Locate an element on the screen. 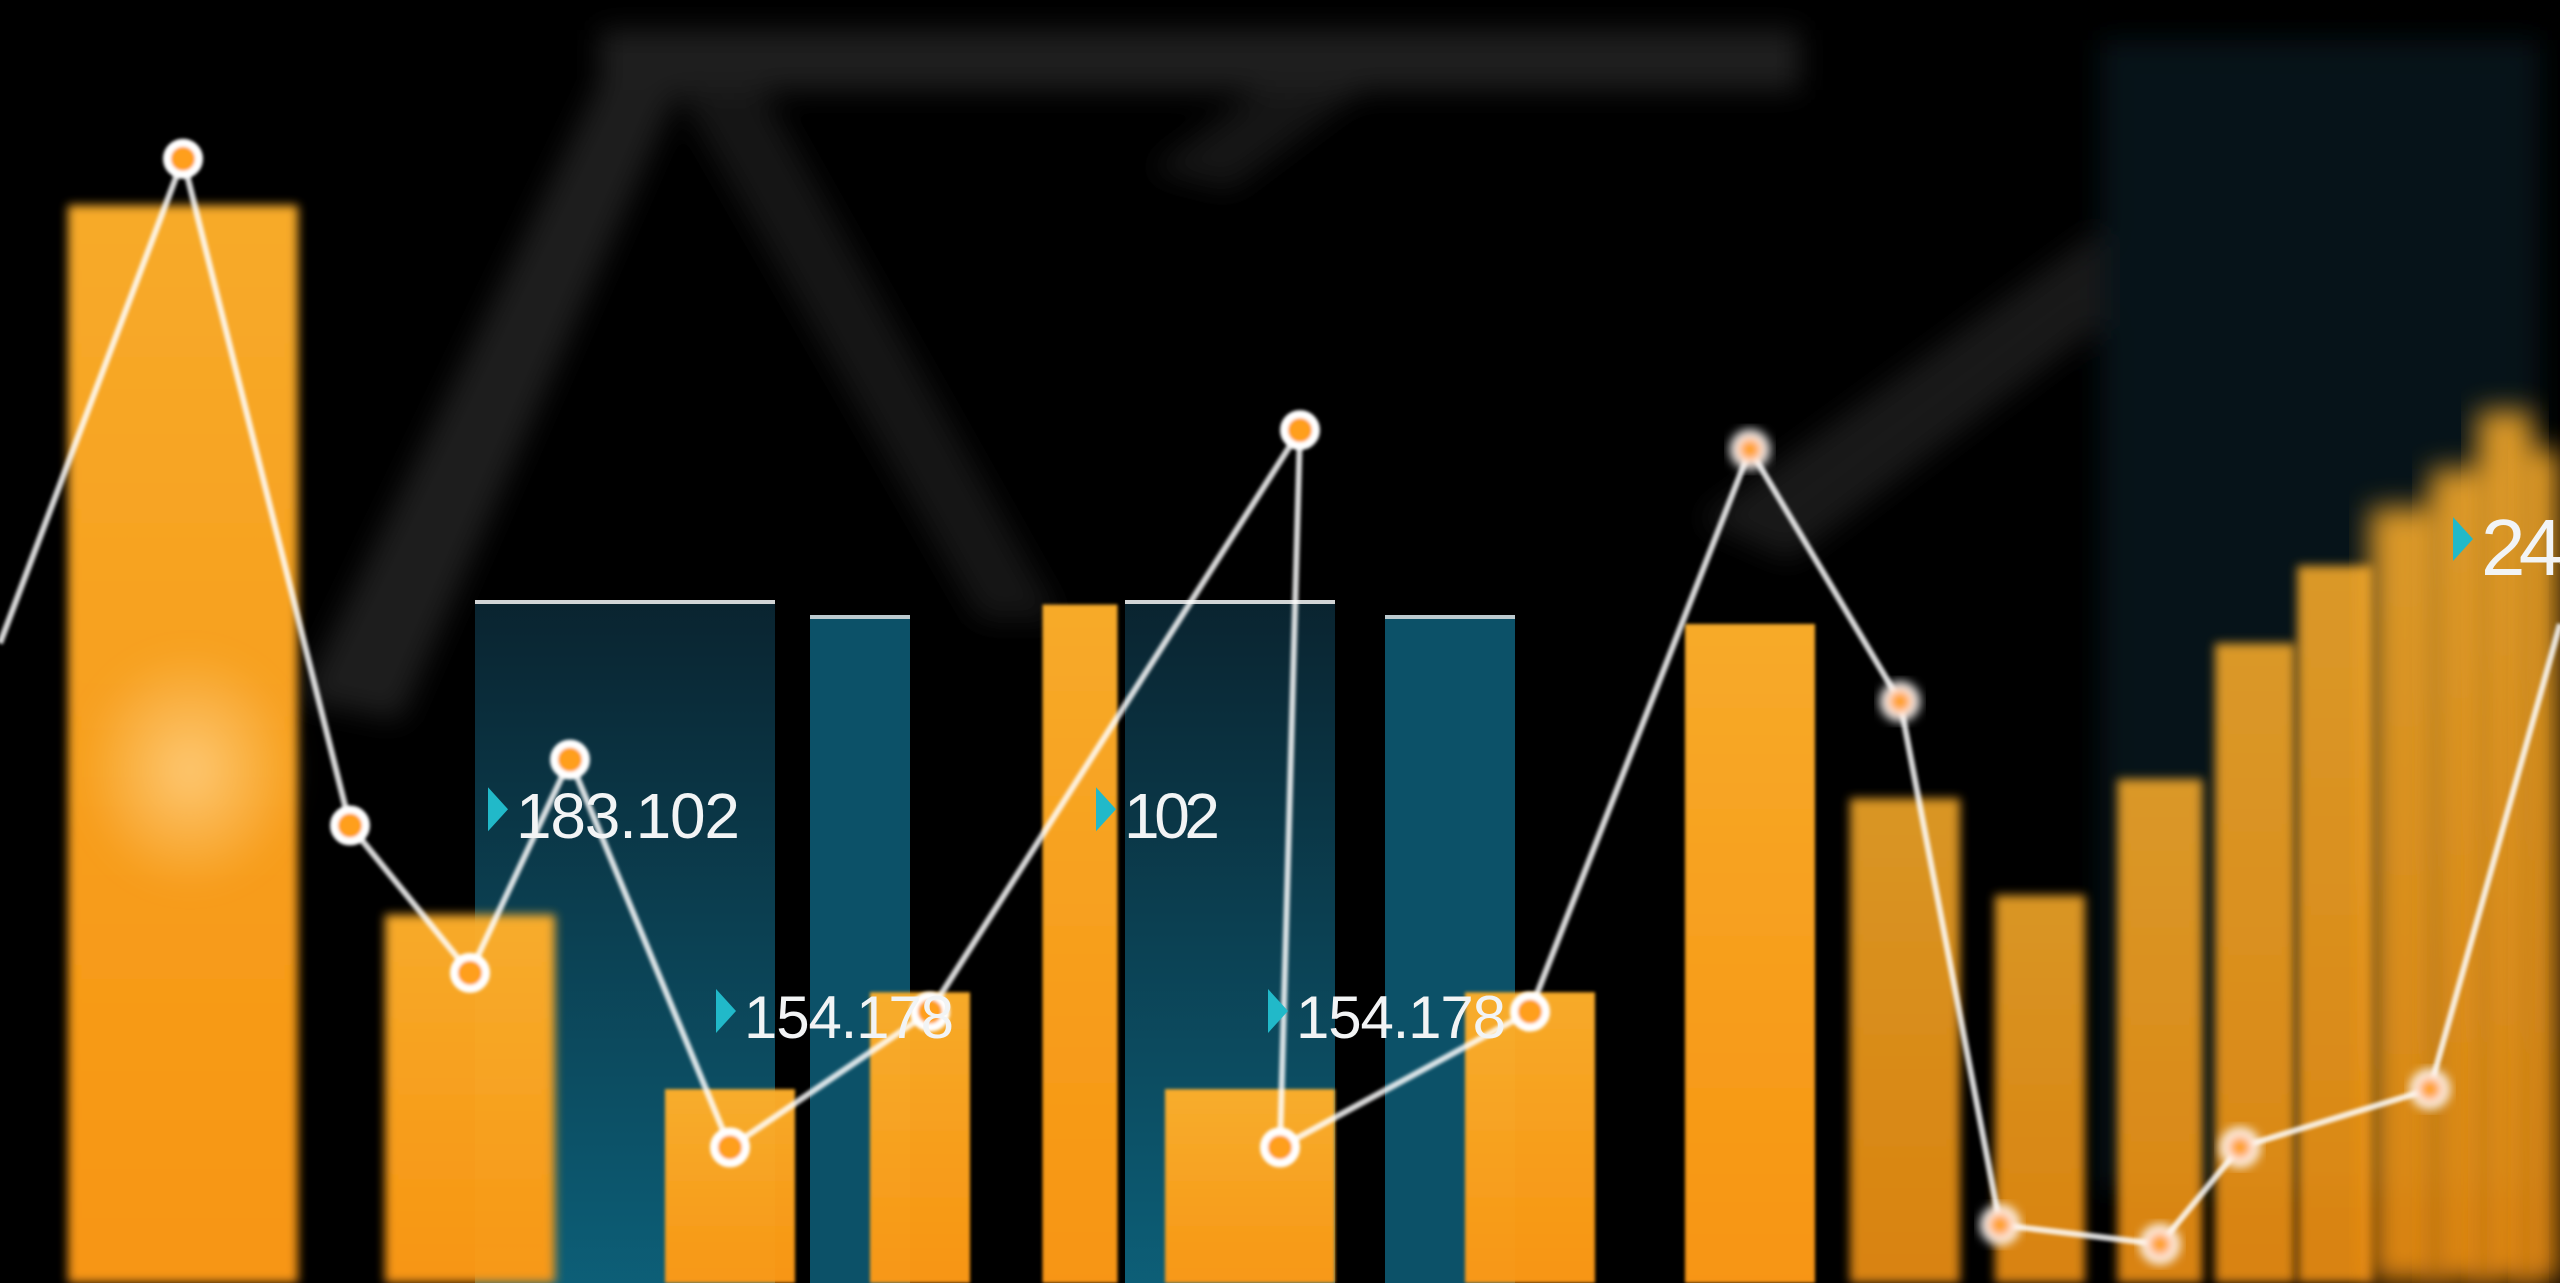  value-label: 102 is located at coordinates (1172, 816).